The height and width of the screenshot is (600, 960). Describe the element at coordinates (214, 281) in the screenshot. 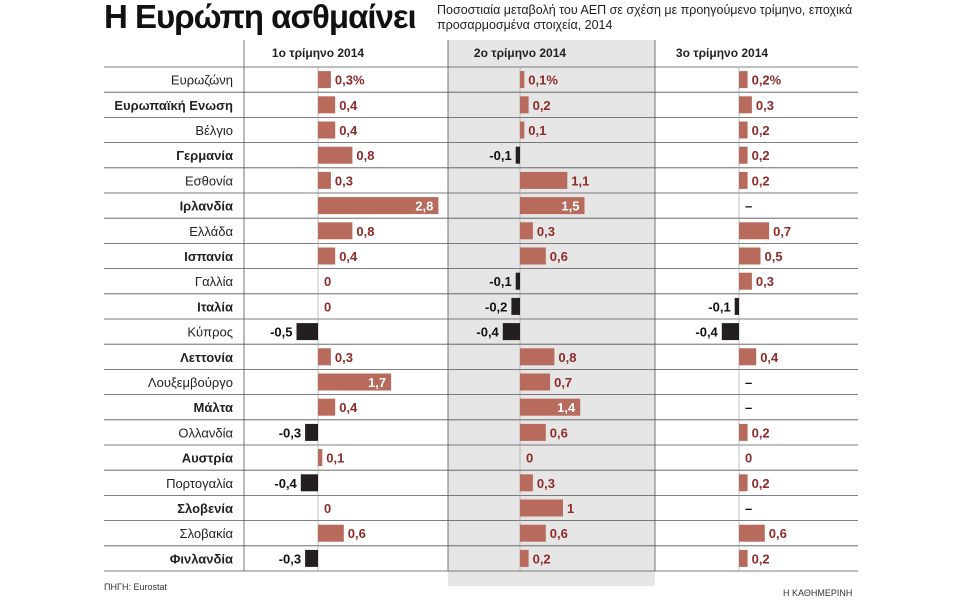

I see `category-label: Γαλλία` at that location.